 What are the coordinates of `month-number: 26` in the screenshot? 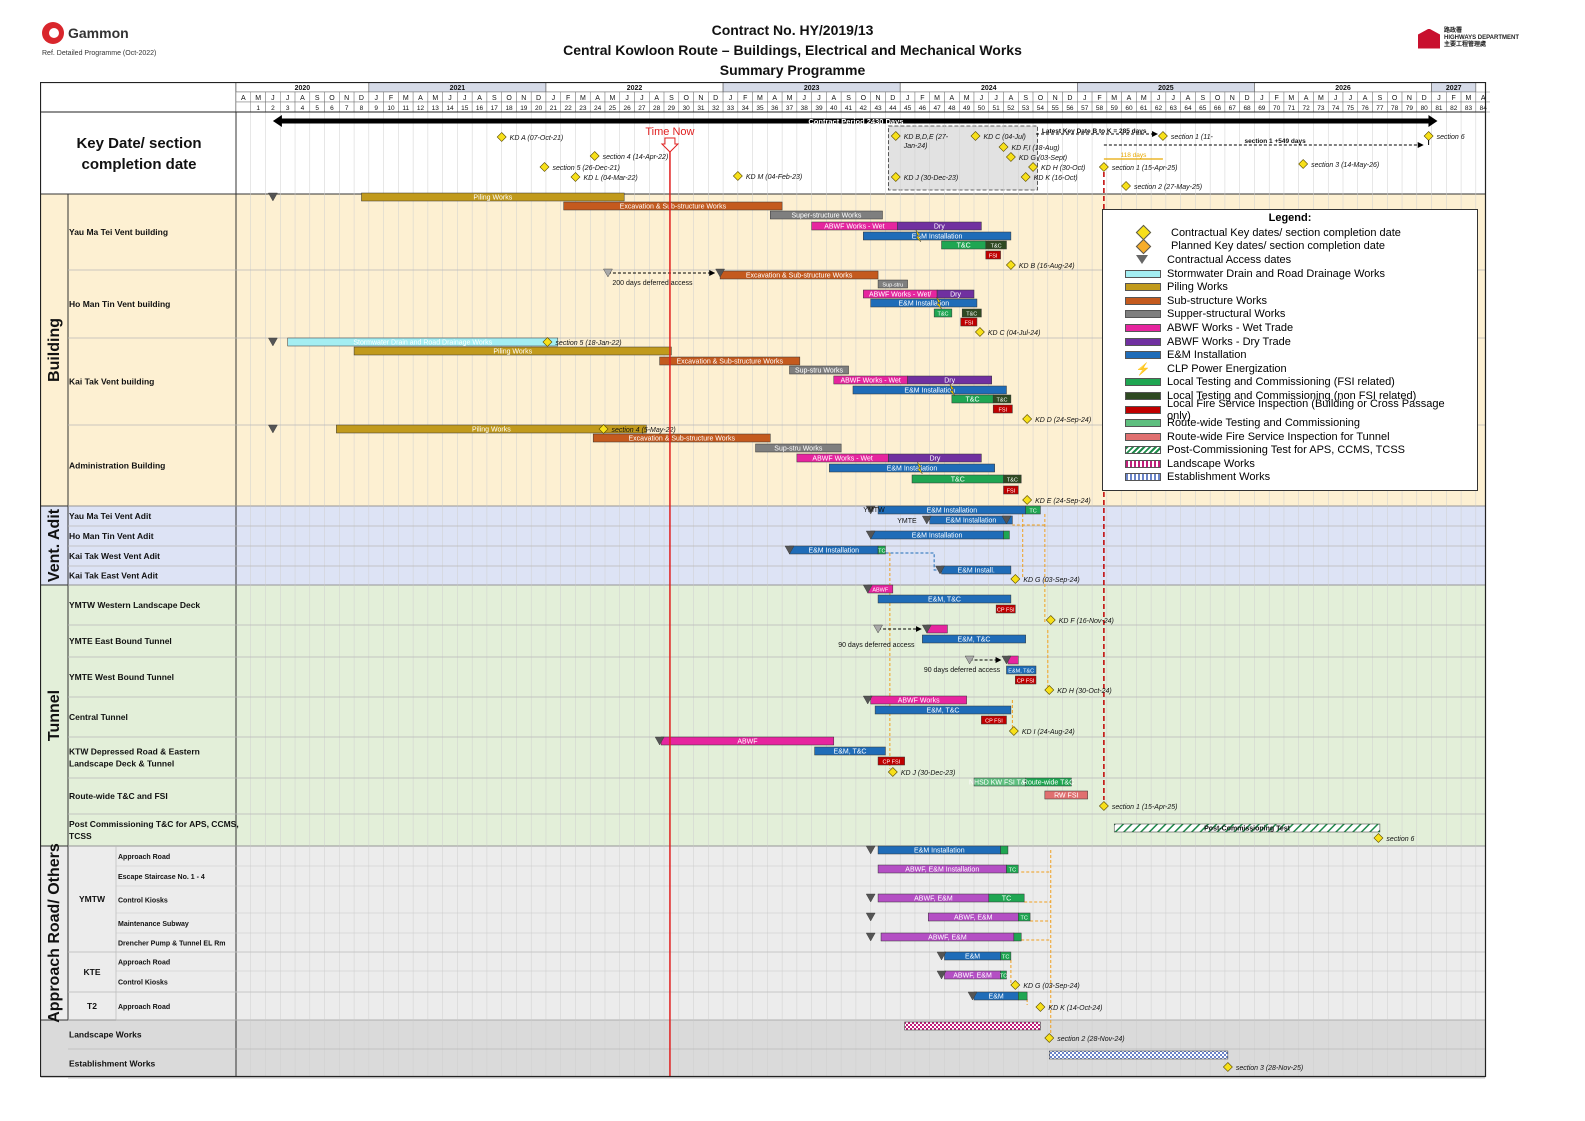 It's located at (628, 108).